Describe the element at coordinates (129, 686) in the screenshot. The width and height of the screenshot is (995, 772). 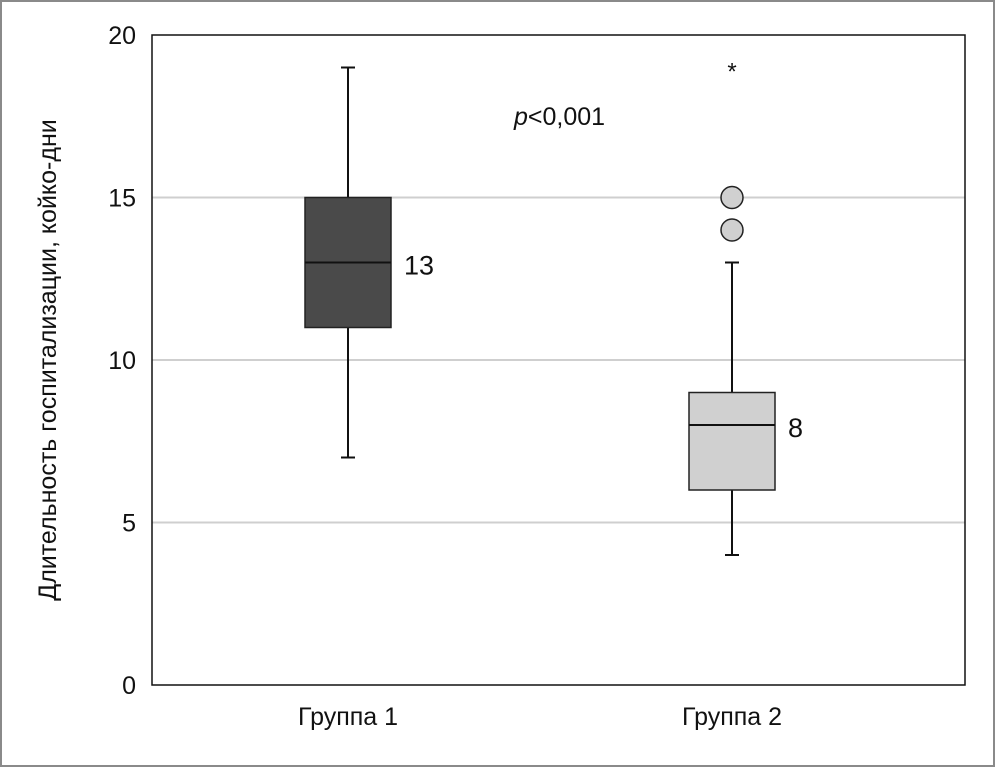
I see `y-tick-label: 0` at that location.